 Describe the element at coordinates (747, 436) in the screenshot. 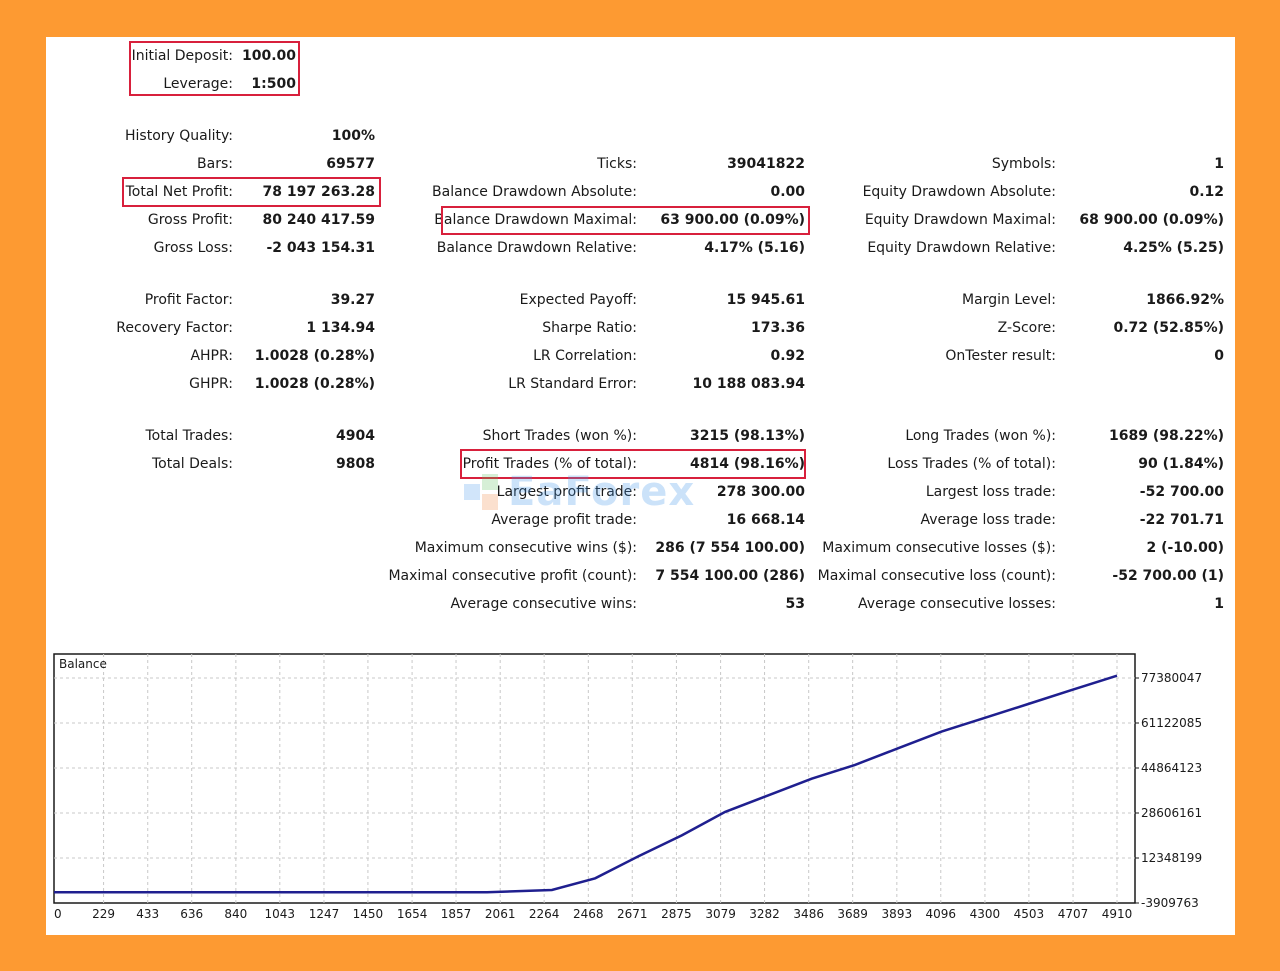

I see `stat-value: 3215 (98.13%)` at that location.